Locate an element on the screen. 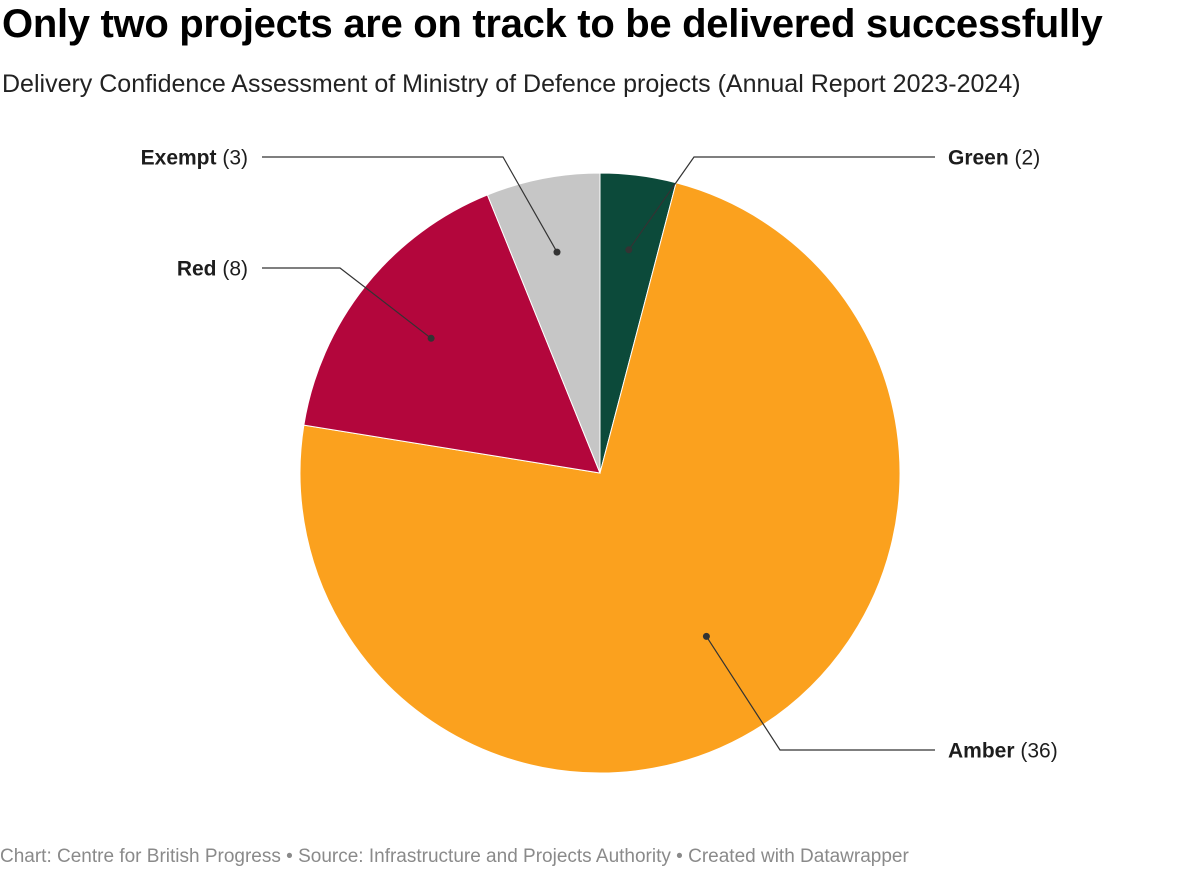  leader-line-green is located at coordinates (781, 203).